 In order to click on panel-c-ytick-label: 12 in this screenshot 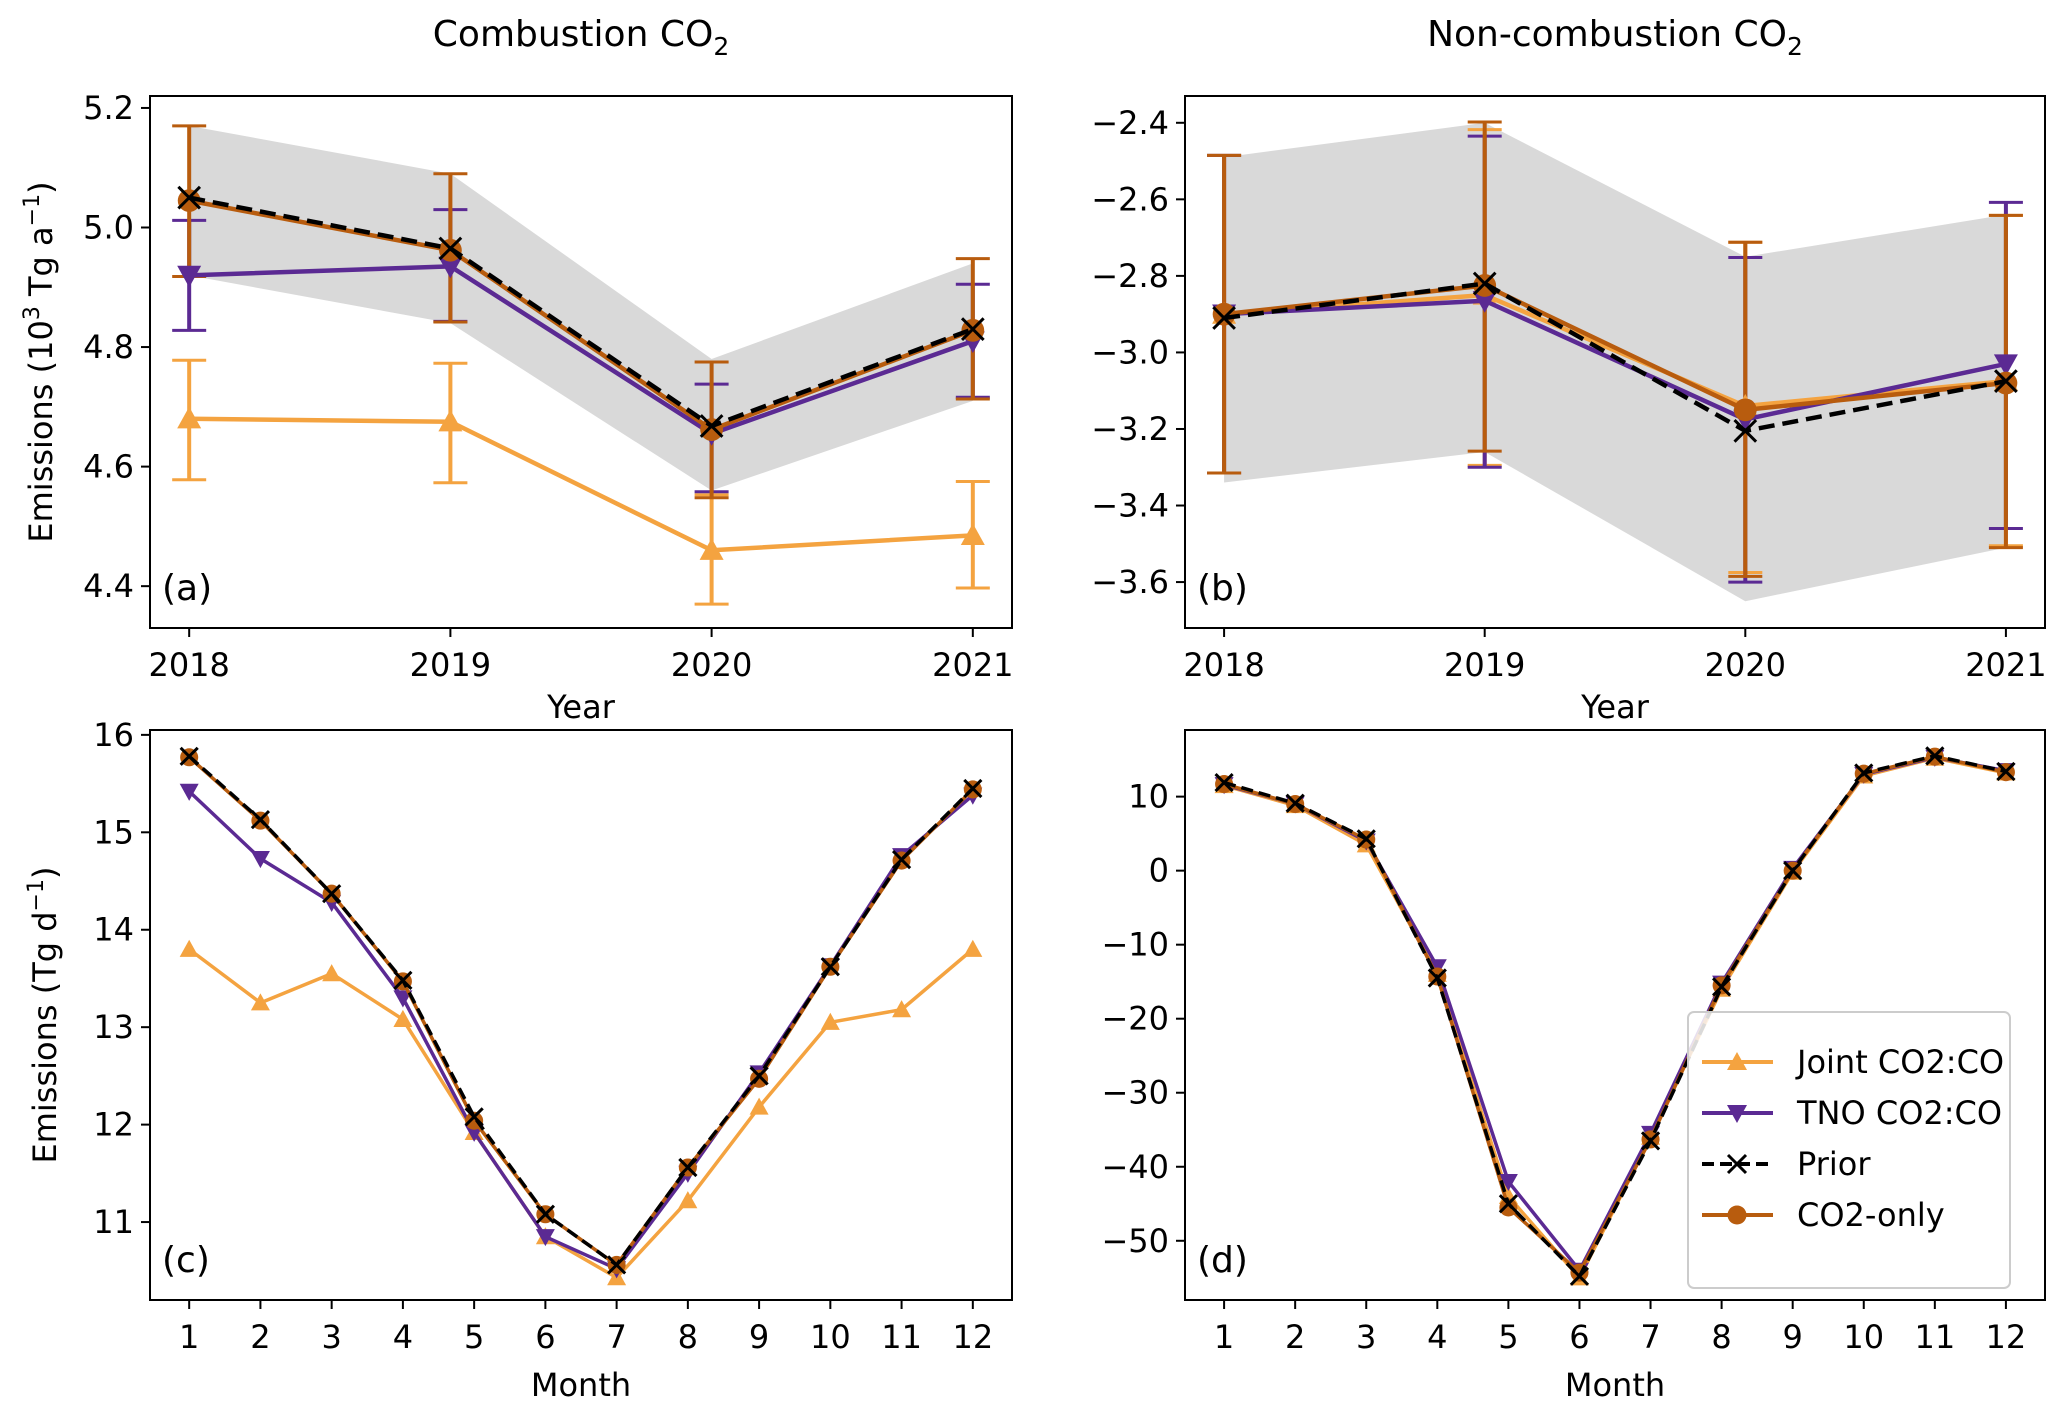, I will do `click(113, 1125)`.